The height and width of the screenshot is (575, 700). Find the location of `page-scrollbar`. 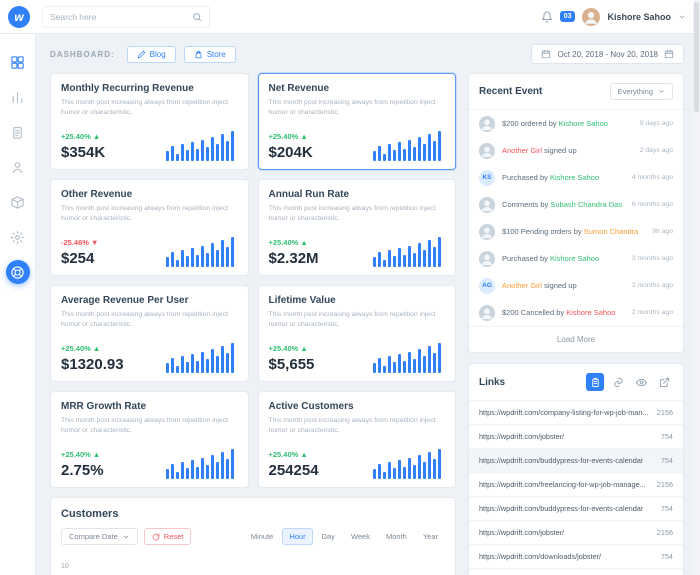

page-scrollbar is located at coordinates (696, 287).